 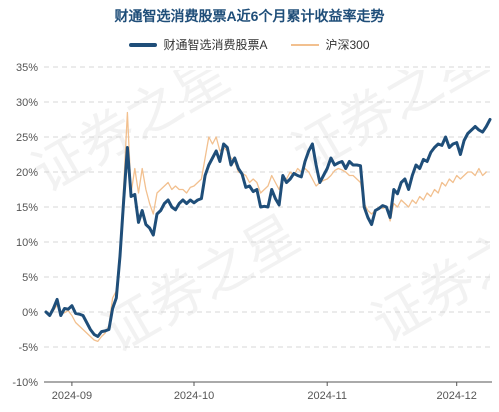 I want to click on legend: 财通智选消费股票A 沪深300, so click(x=249, y=44).